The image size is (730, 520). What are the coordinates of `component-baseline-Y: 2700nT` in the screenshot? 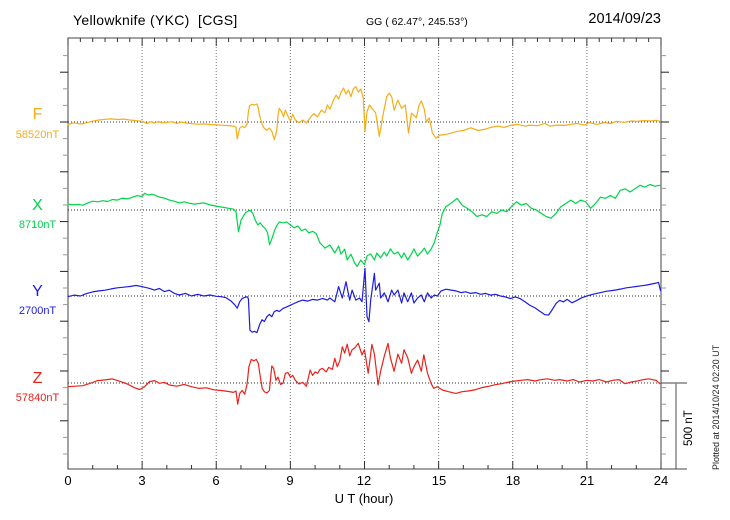 It's located at (37, 311).